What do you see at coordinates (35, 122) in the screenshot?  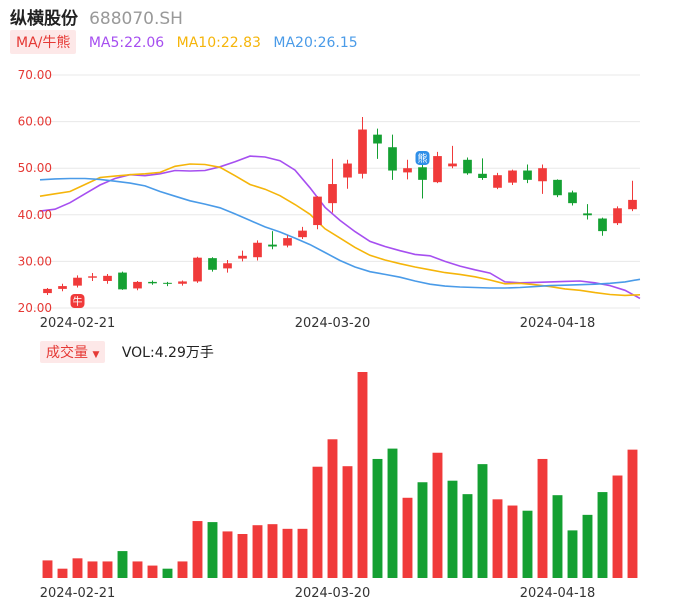 I see `price-tick-label: 60.00` at bounding box center [35, 122].